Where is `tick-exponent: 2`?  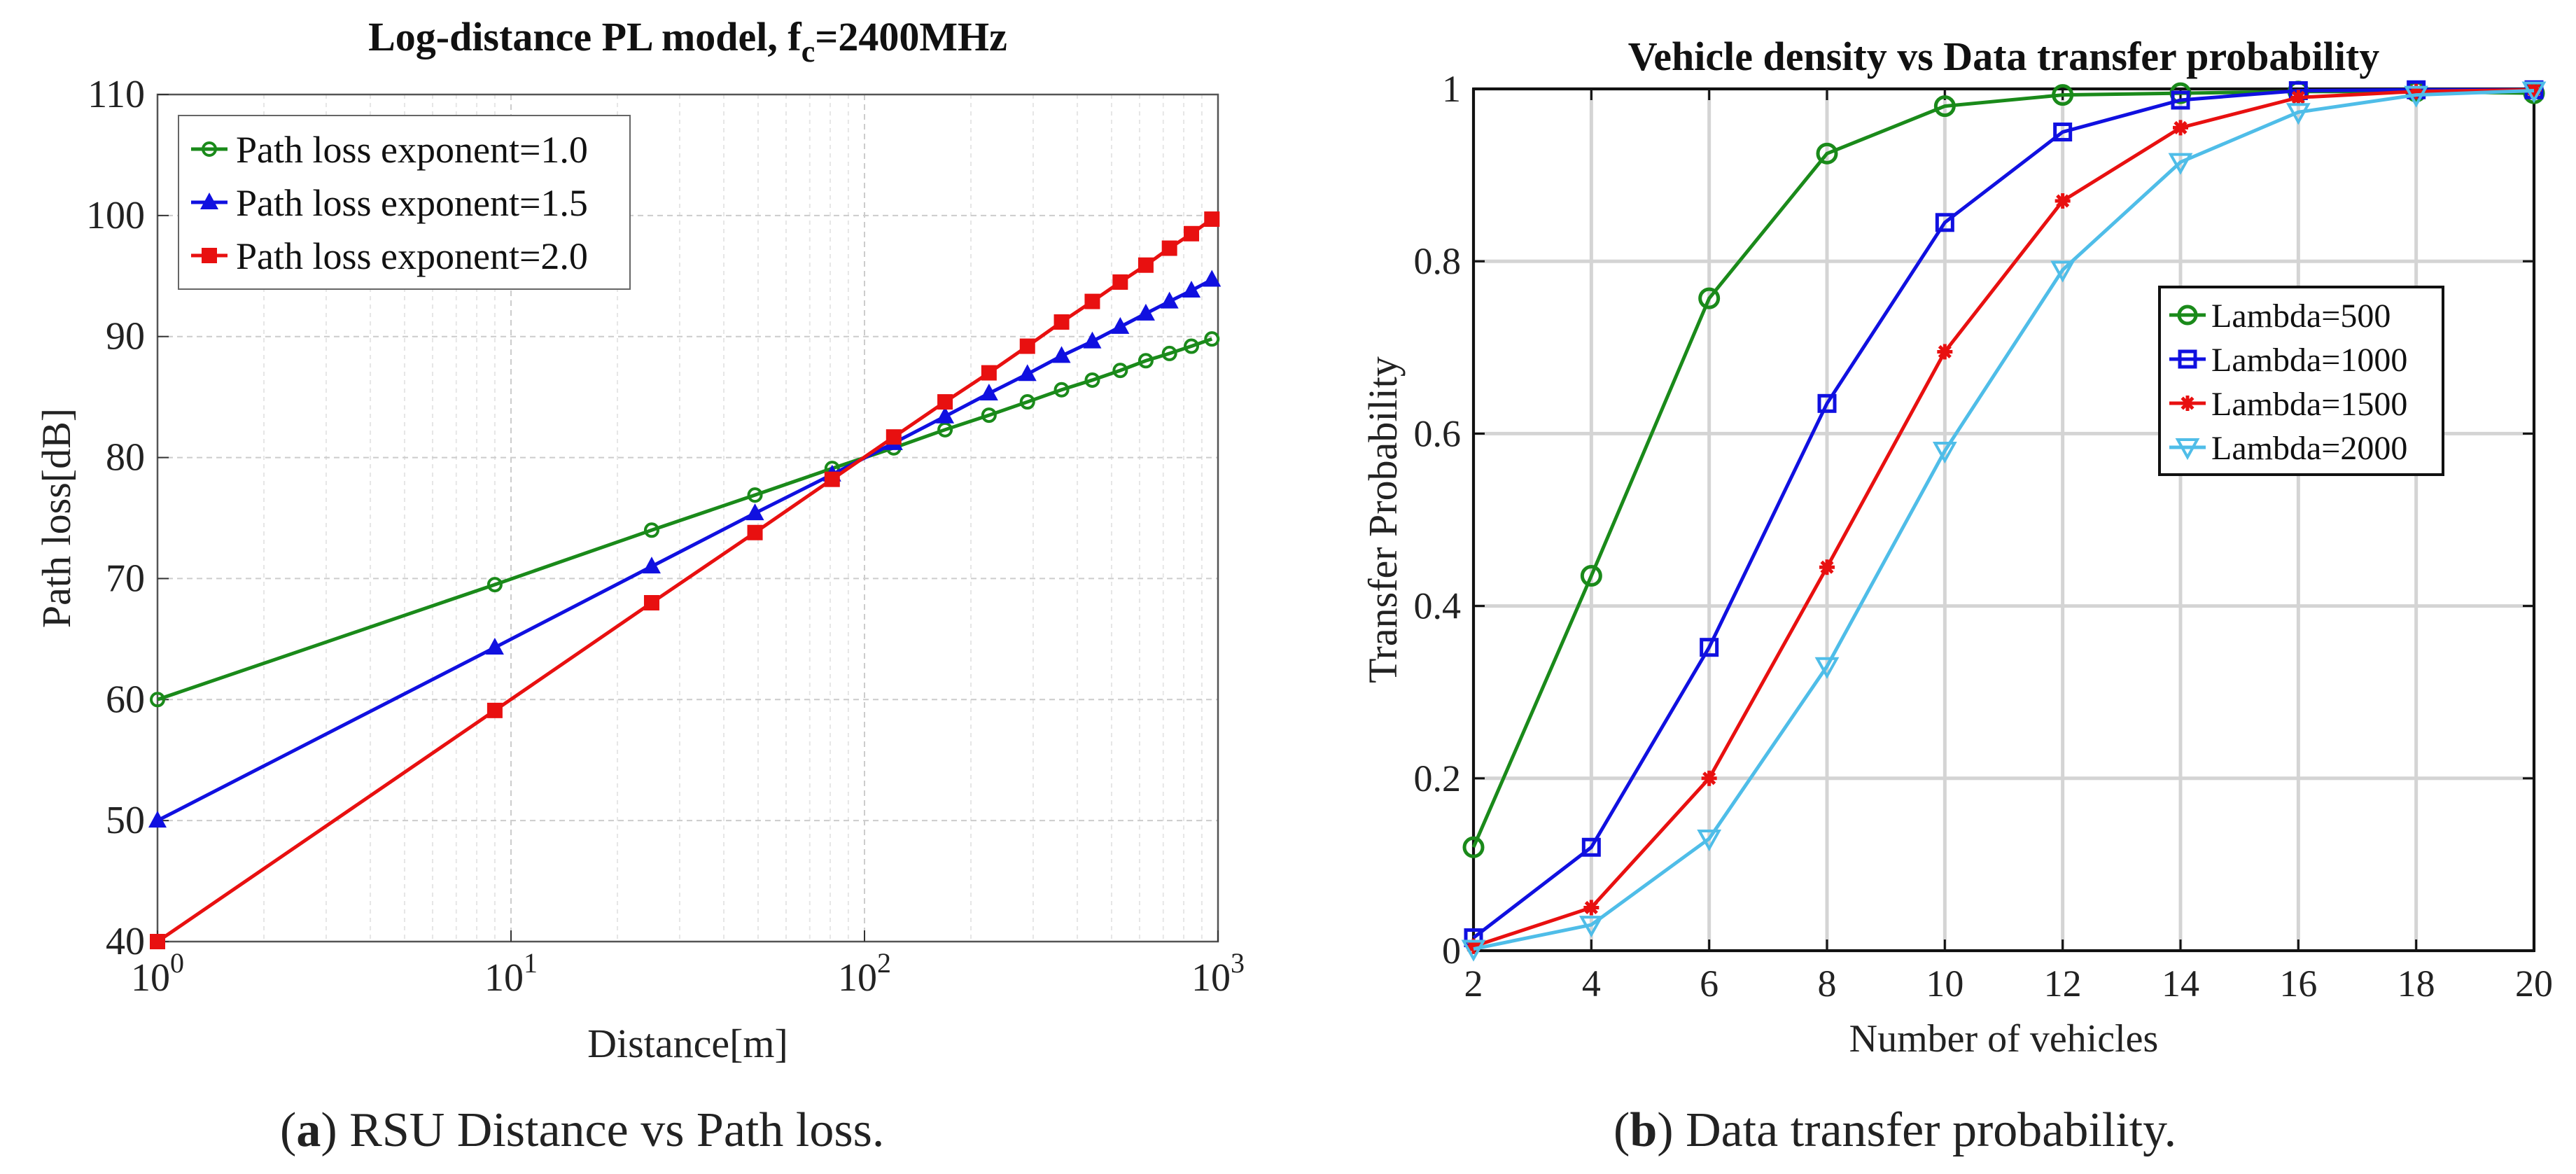 tick-exponent: 2 is located at coordinates (884, 963).